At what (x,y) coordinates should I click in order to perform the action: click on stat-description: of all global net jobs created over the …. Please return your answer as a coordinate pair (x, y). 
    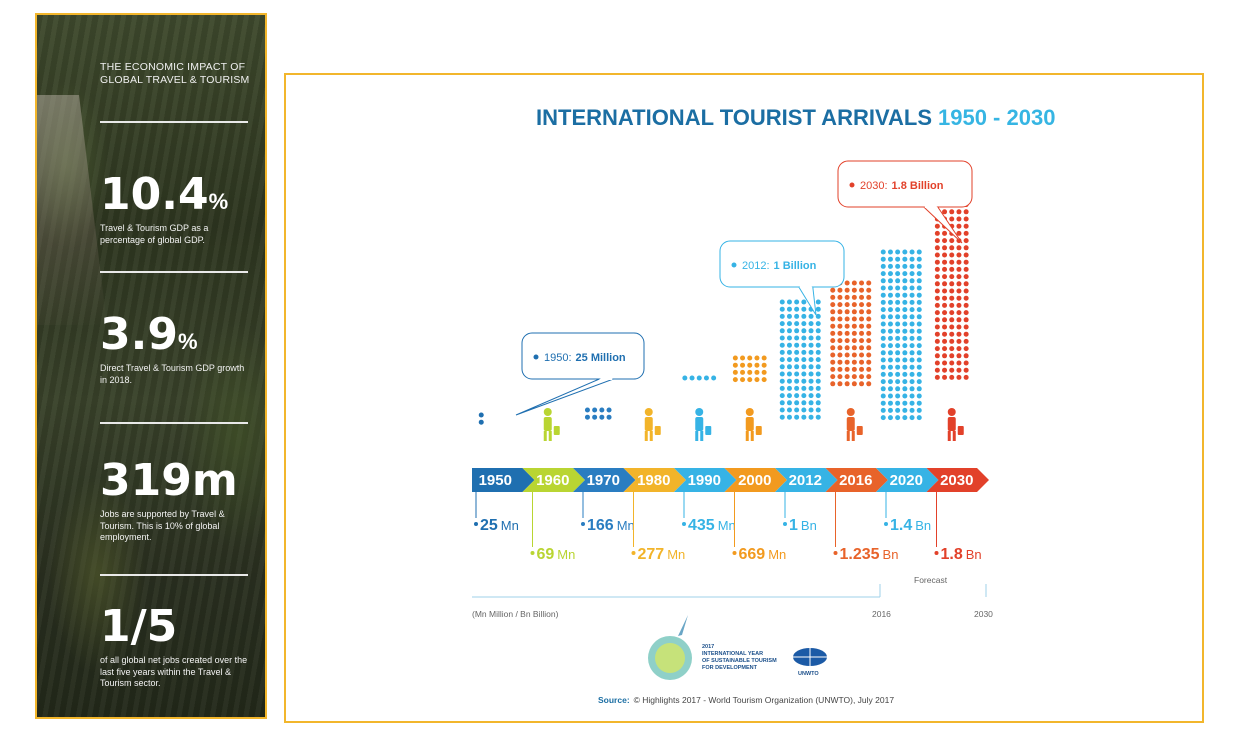
    Looking at the image, I should click on (174, 672).